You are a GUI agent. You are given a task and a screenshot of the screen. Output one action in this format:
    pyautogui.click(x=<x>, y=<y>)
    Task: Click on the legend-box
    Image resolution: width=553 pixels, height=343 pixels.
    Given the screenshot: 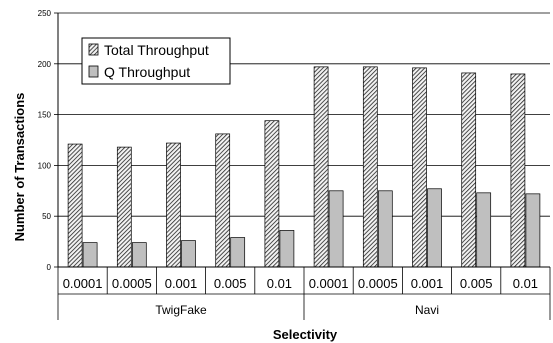 What is the action you would take?
    pyautogui.click(x=156, y=61)
    